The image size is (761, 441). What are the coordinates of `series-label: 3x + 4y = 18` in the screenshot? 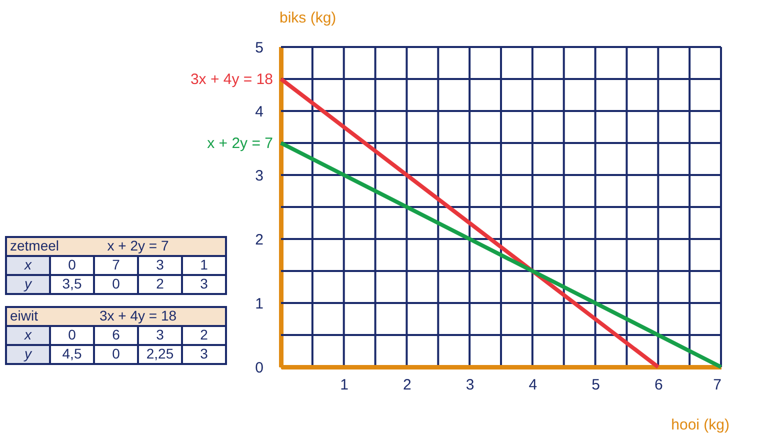 It's located at (231, 79).